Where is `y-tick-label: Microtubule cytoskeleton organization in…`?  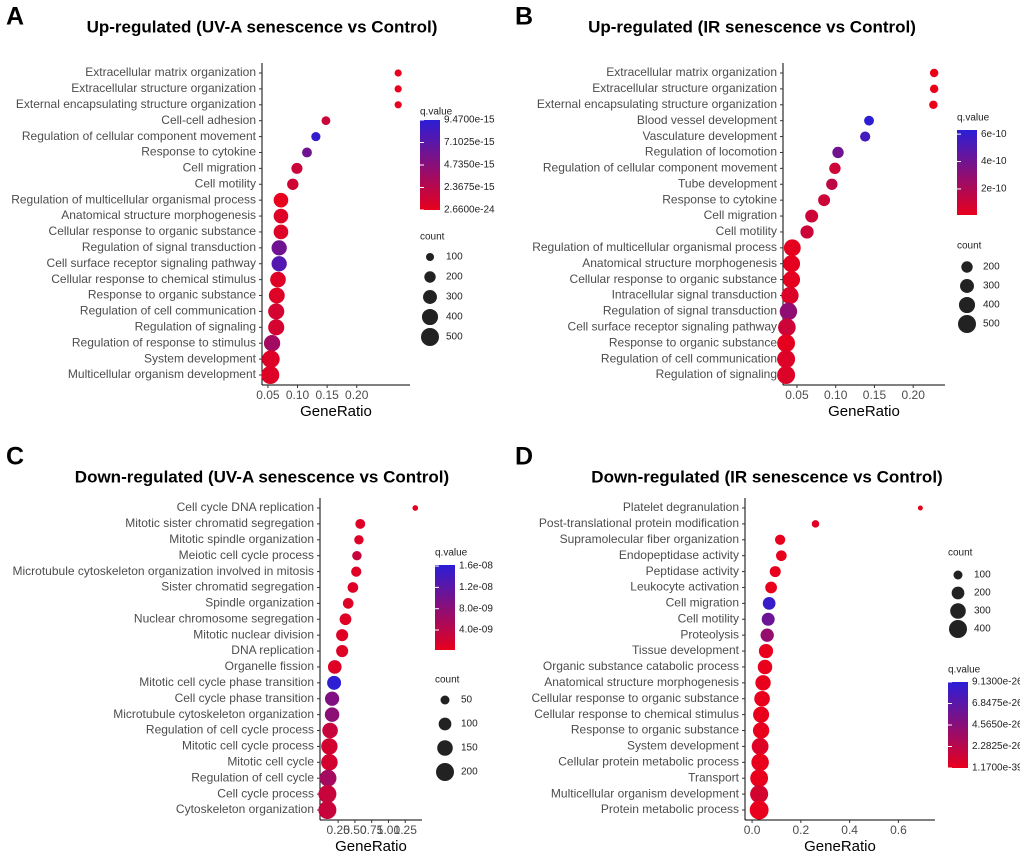 y-tick-label: Microtubule cytoskeleton organization in… is located at coordinates (163, 571).